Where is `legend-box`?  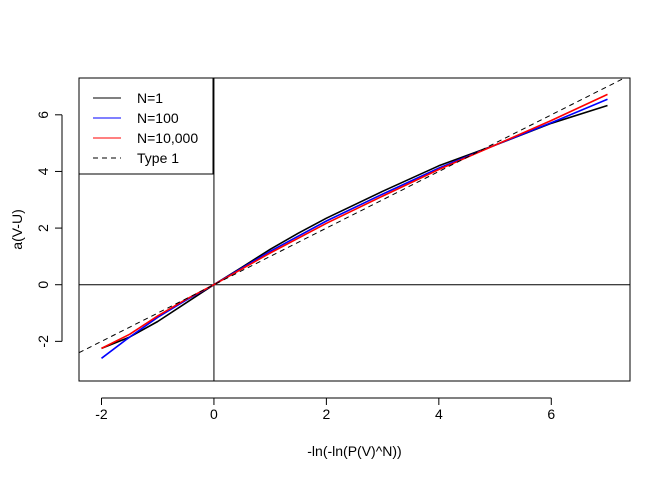 legend-box is located at coordinates (146, 126).